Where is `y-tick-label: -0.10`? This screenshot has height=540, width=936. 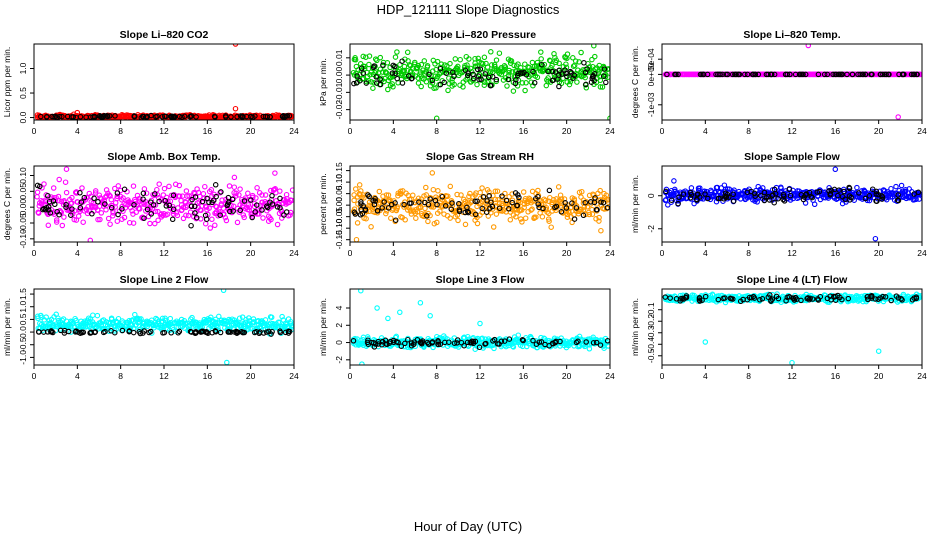 y-tick-label: -0.10 is located at coordinates (23, 239).